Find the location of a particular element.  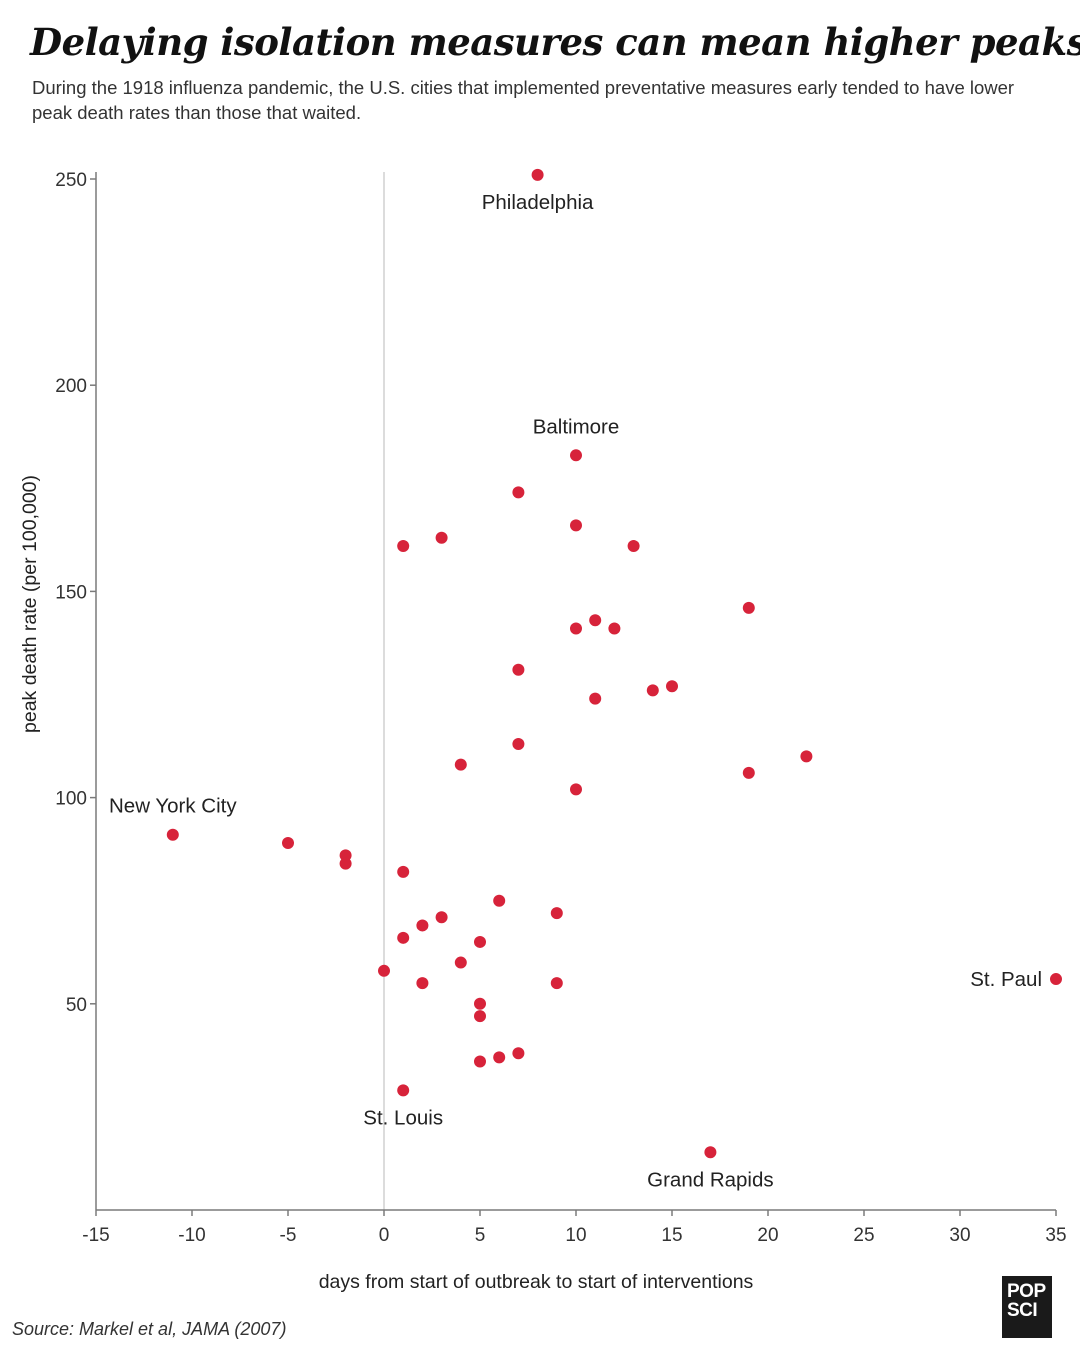

x-tick-label: 0 is located at coordinates (384, 1235).